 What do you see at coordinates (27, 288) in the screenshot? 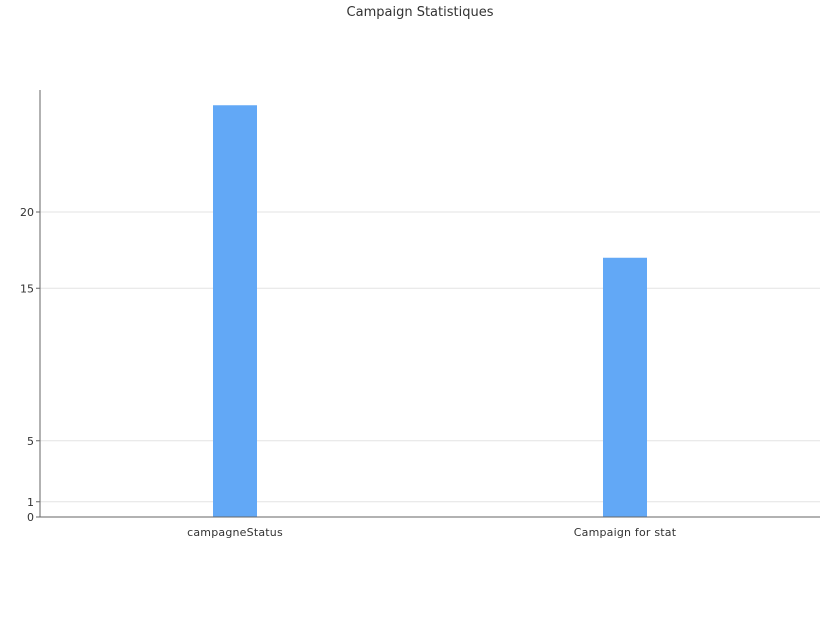
I see `y-tick-label: 15` at bounding box center [27, 288].